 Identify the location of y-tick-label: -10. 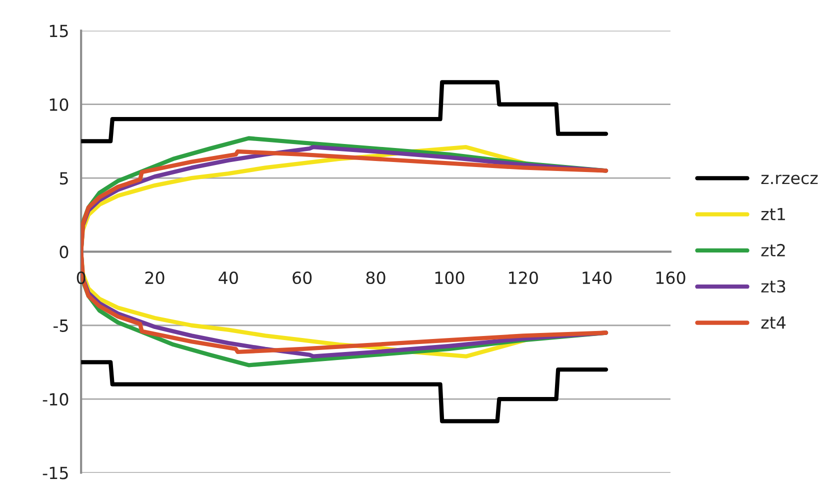
(55, 399).